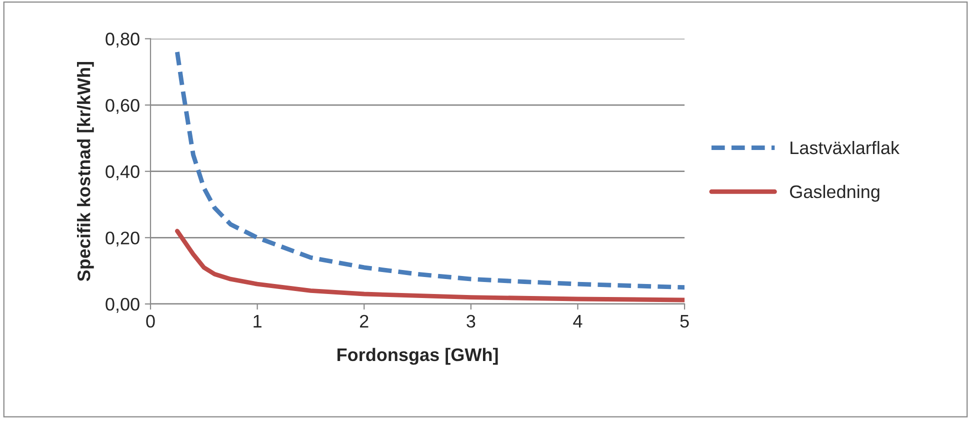  What do you see at coordinates (123, 239) in the screenshot?
I see `y-tick-label: 0,20` at bounding box center [123, 239].